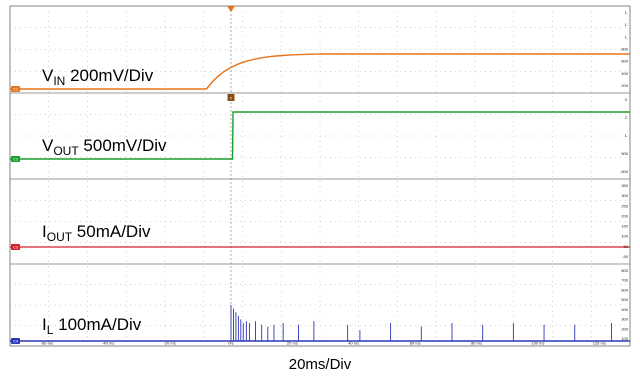 This screenshot has width=640, height=380. I want to click on trace-label-subscript: IN, so click(59, 81).